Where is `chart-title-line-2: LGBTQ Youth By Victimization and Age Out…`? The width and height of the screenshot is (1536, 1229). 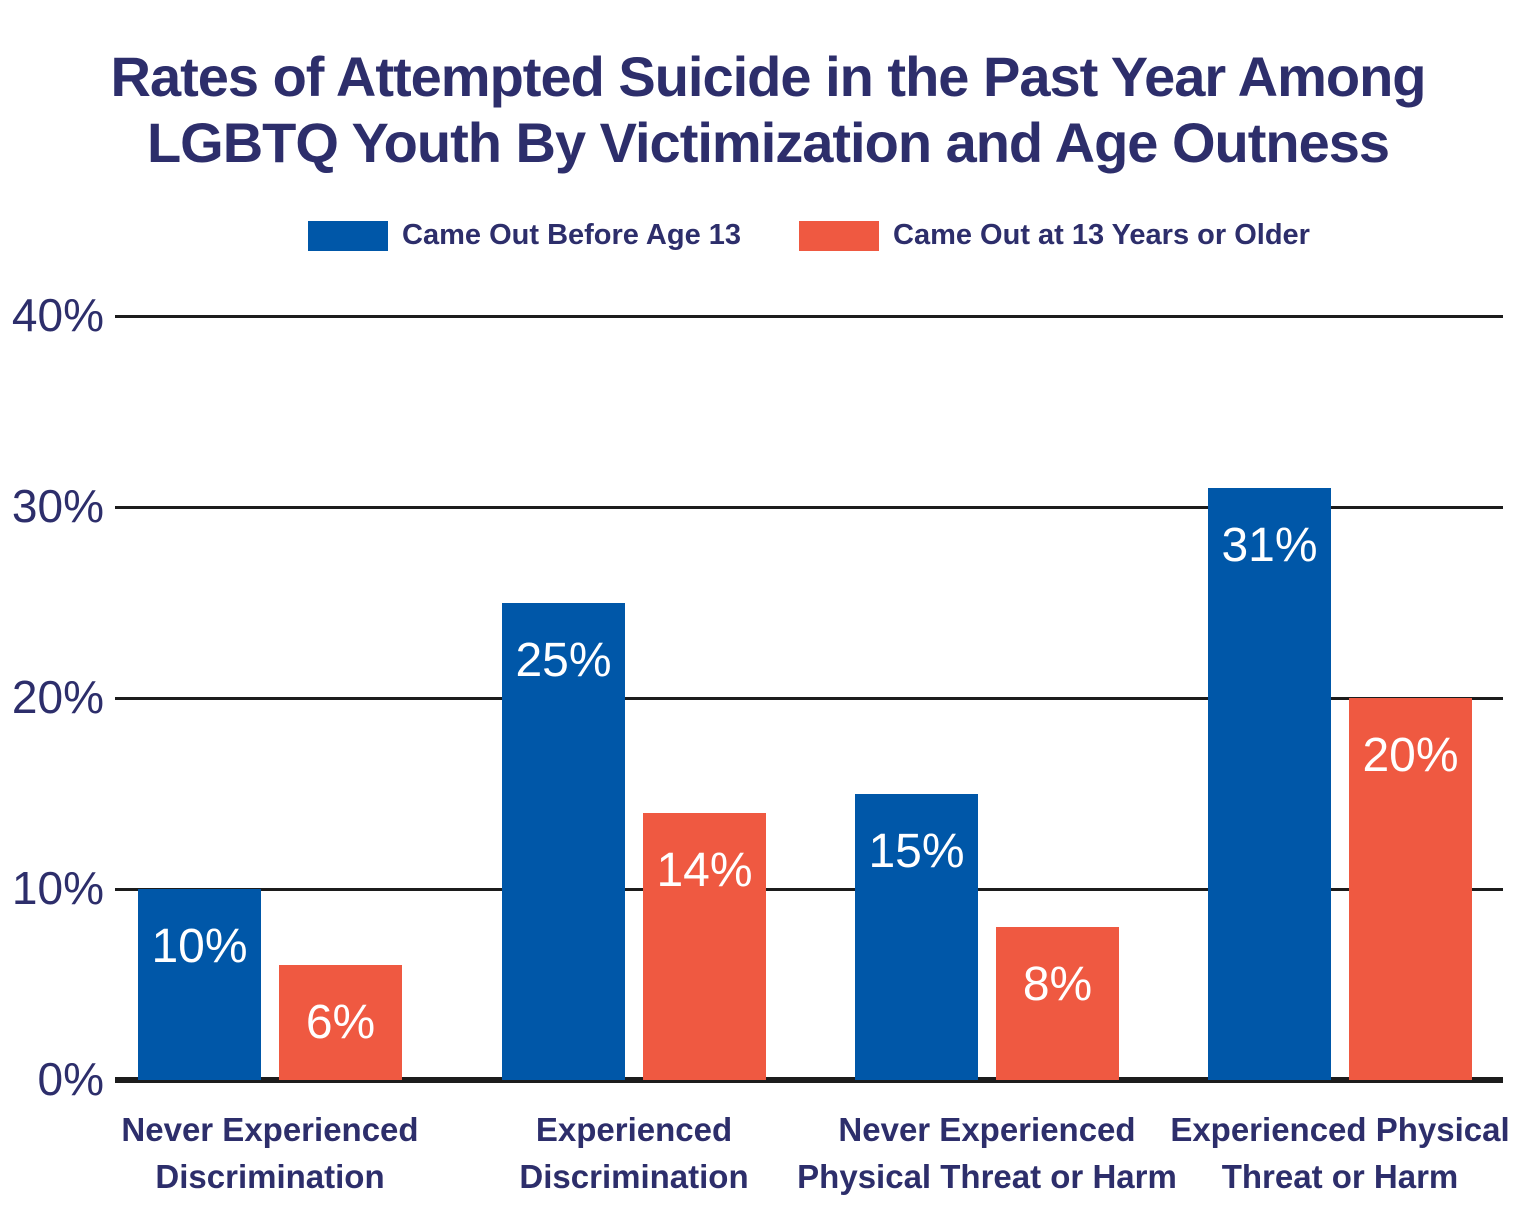 chart-title-line-2: LGBTQ Youth By Victimization and Age Out… is located at coordinates (768, 142).